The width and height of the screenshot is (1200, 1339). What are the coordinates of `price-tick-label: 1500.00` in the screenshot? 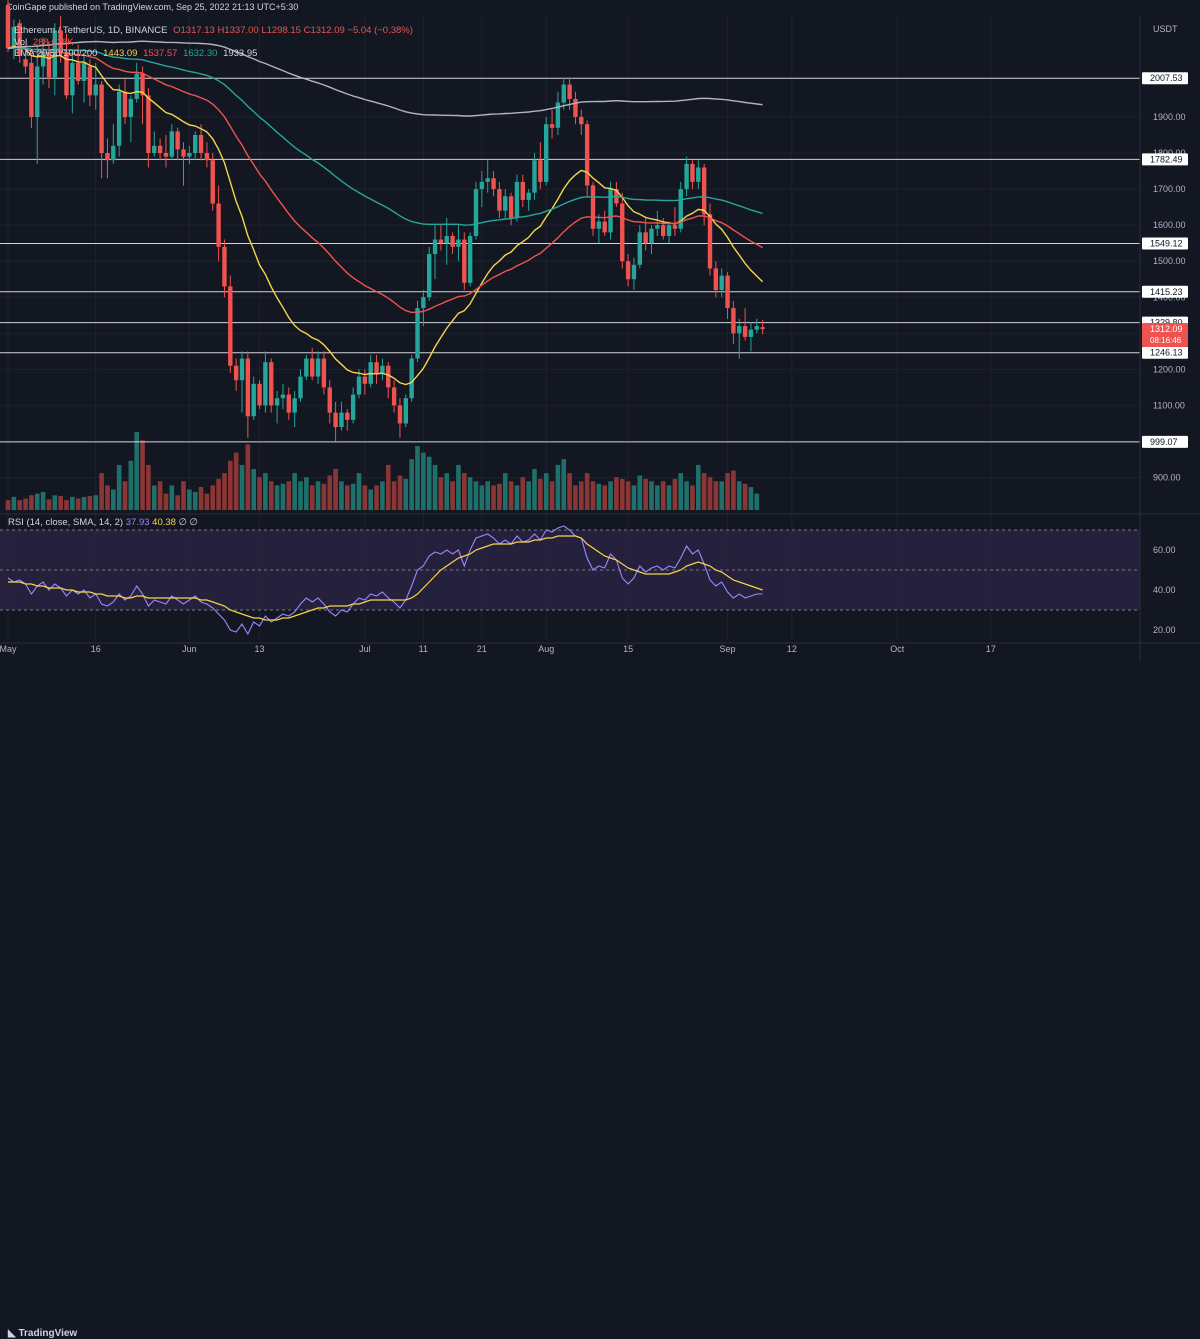 It's located at (1169, 261).